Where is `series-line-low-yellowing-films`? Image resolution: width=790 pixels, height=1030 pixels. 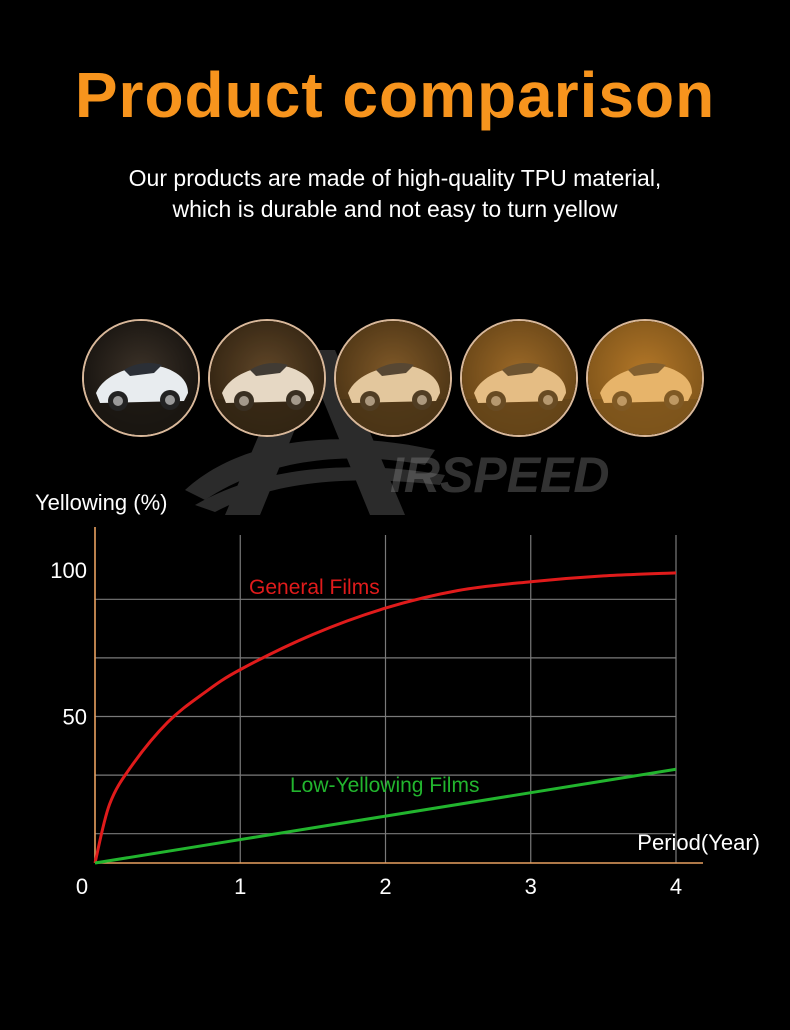 series-line-low-yellowing-films is located at coordinates (385, 816).